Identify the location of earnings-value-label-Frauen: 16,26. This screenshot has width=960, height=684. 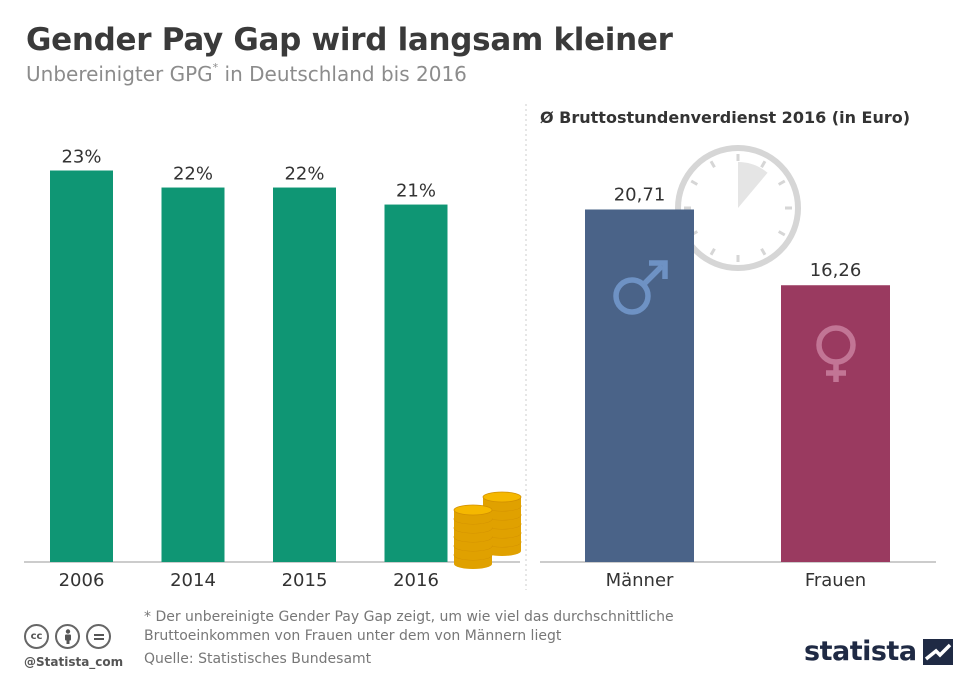
(836, 270).